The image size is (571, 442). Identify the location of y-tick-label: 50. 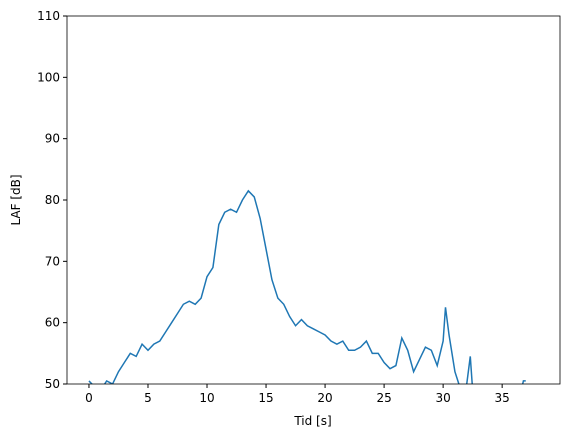
(52, 384).